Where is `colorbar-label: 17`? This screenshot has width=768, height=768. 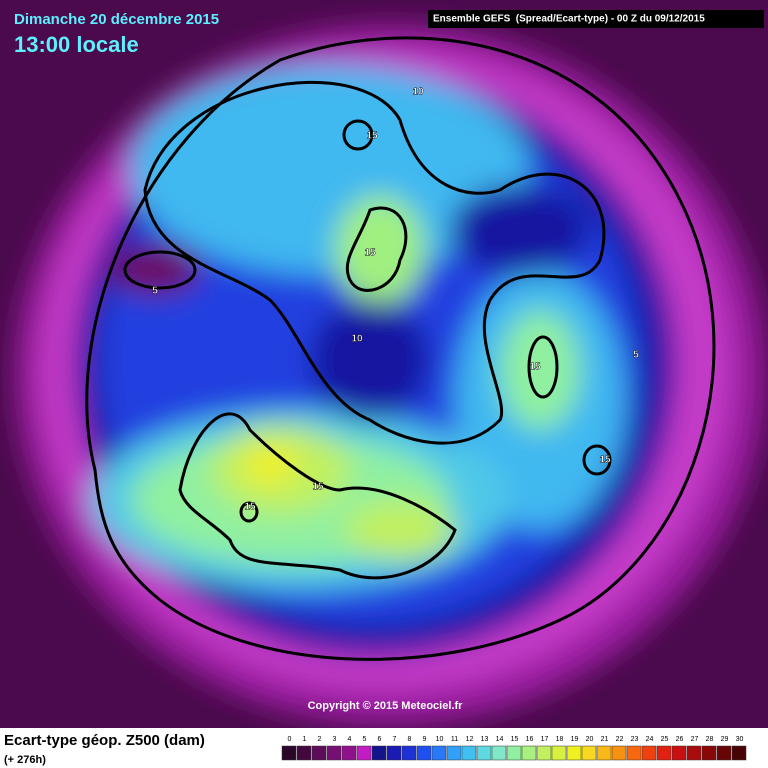
colorbar-label: 17 is located at coordinates (545, 739).